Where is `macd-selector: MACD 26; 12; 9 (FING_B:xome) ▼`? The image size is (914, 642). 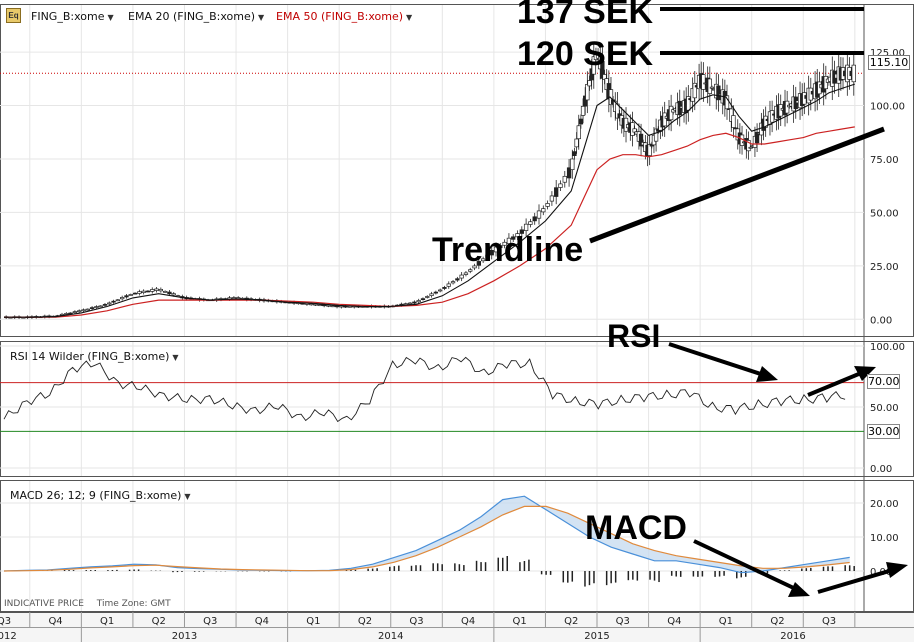 macd-selector: MACD 26; 12; 9 (FING_B:xome) ▼ is located at coordinates (100, 495).